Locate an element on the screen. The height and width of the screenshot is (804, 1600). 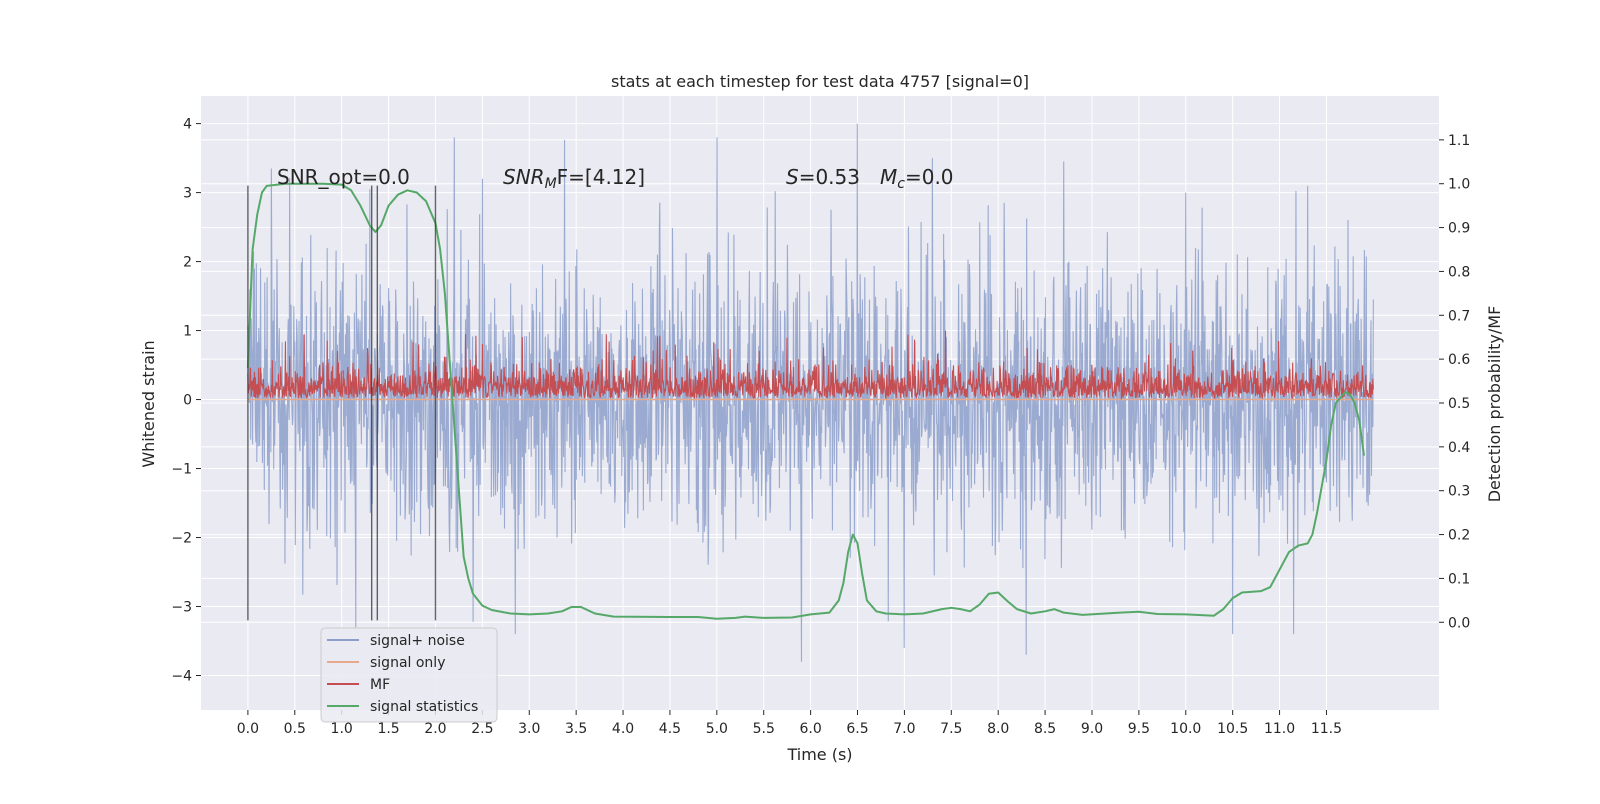
annotation-mc-var: M is located at coordinates (888, 177).